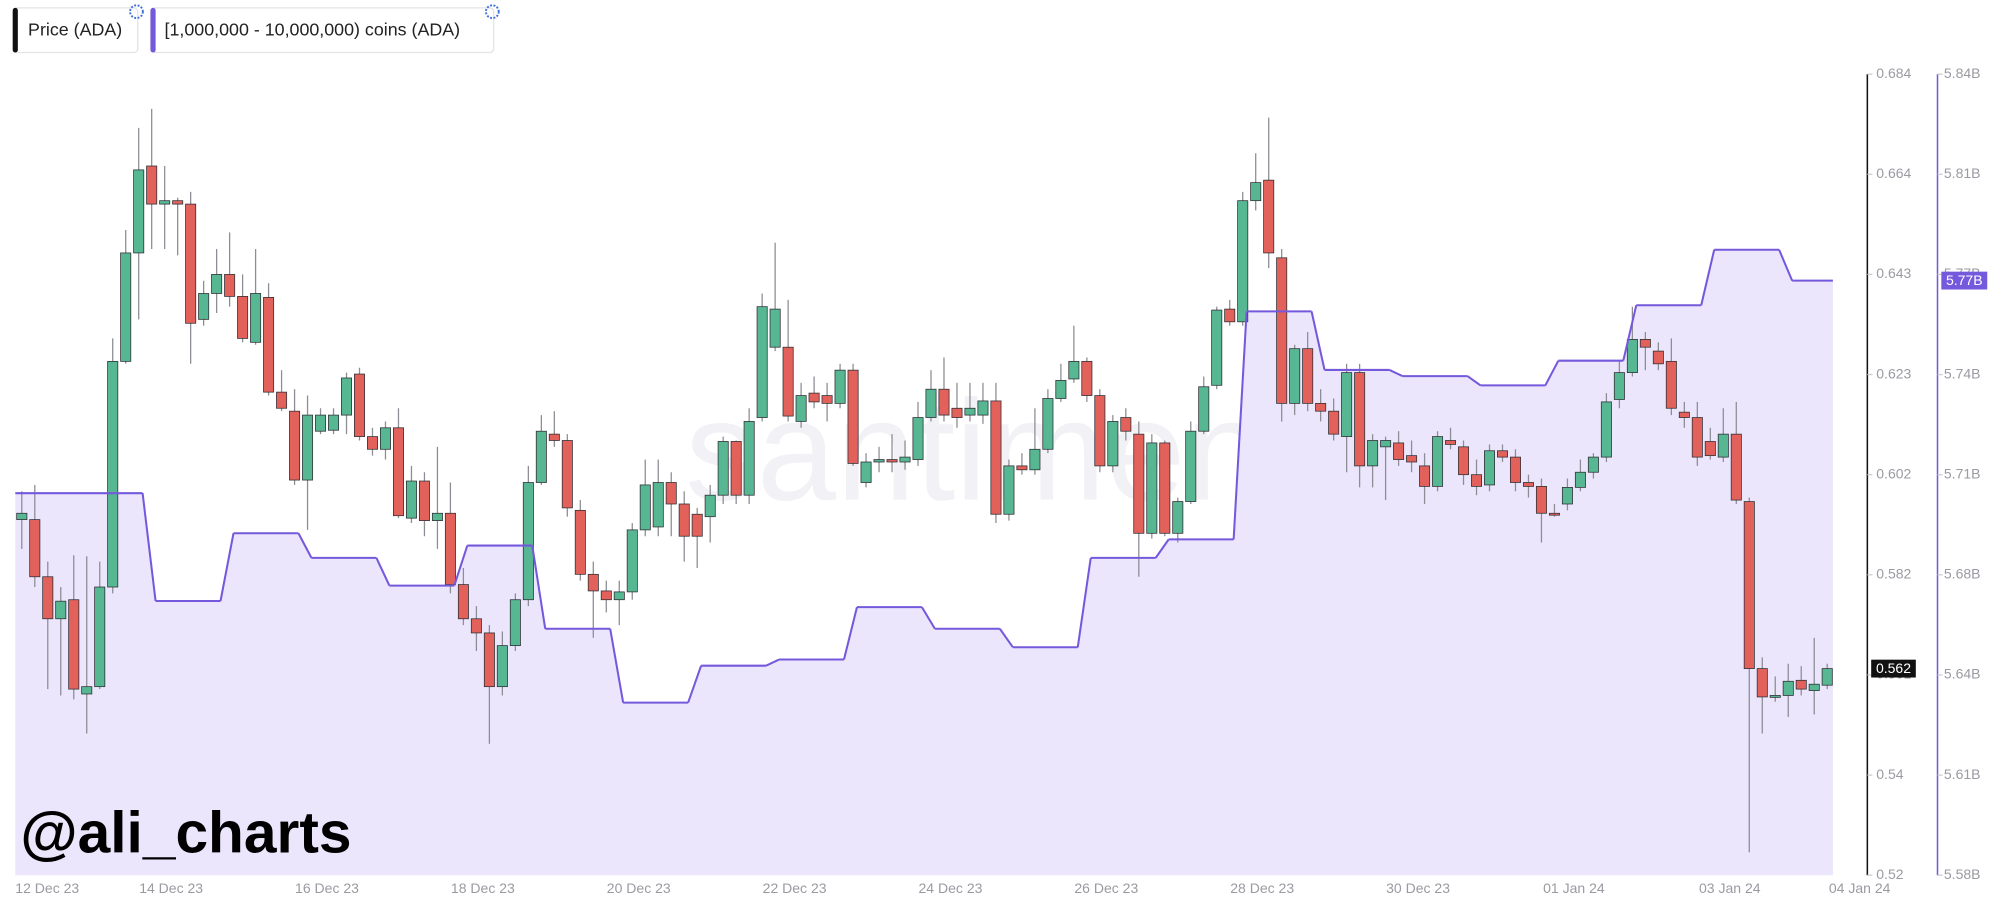 The height and width of the screenshot is (906, 2000). Describe the element at coordinates (1893, 574) in the screenshot. I see `y-tick-label: 0.582` at that location.